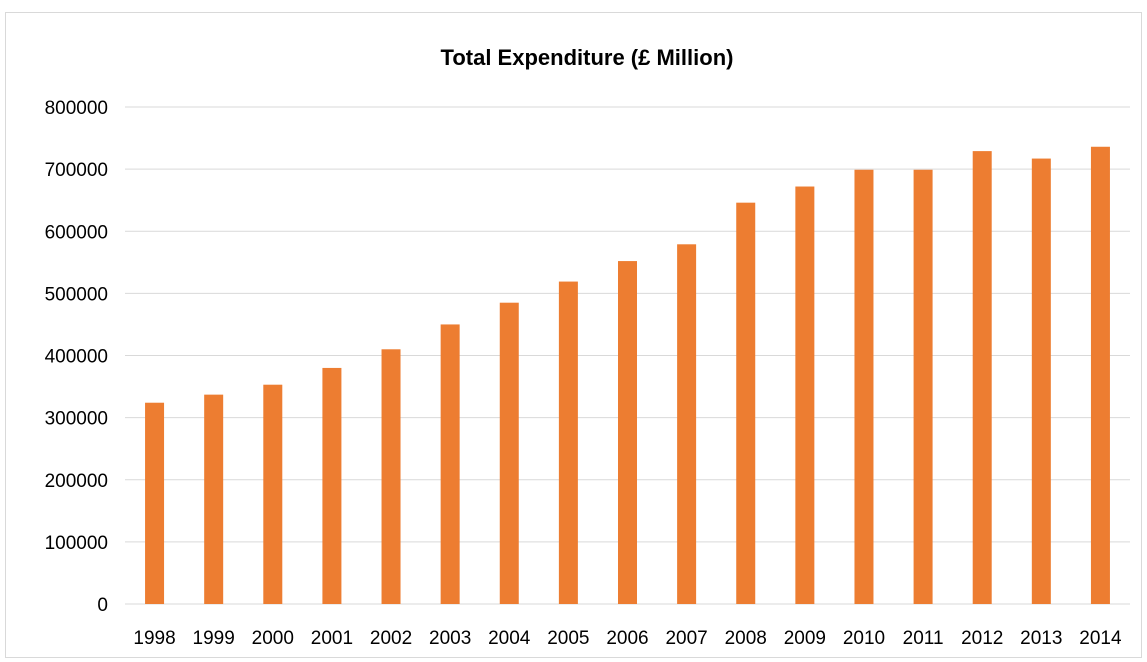 This screenshot has height=662, width=1147. Describe the element at coordinates (76, 170) in the screenshot. I see `y-tick-label: 700000` at that location.